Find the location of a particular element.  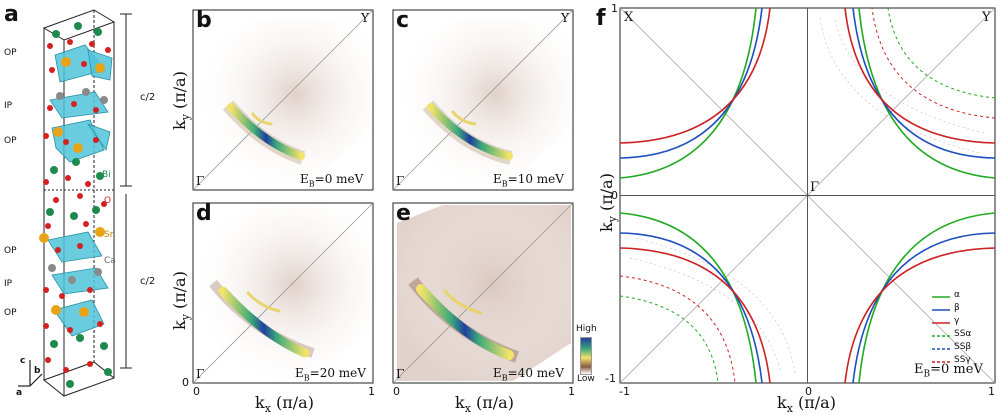

element-label-ca: Ca is located at coordinates (110, 261).